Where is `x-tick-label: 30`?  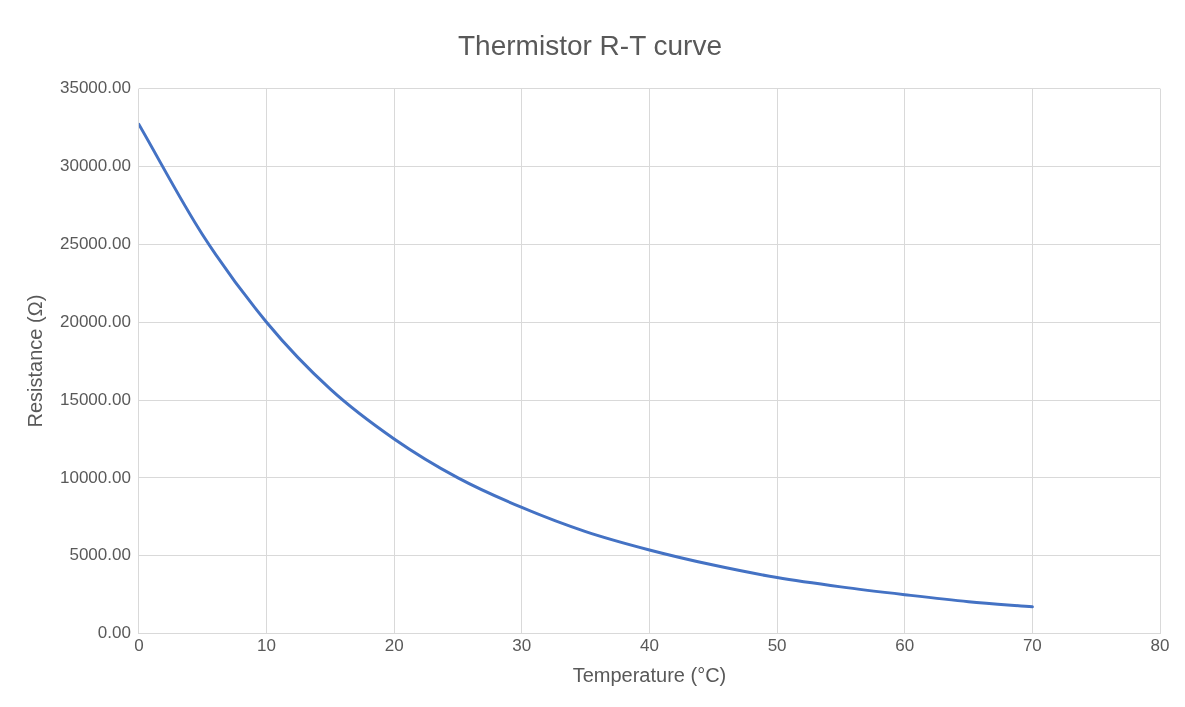
x-tick-label: 30 is located at coordinates (522, 646).